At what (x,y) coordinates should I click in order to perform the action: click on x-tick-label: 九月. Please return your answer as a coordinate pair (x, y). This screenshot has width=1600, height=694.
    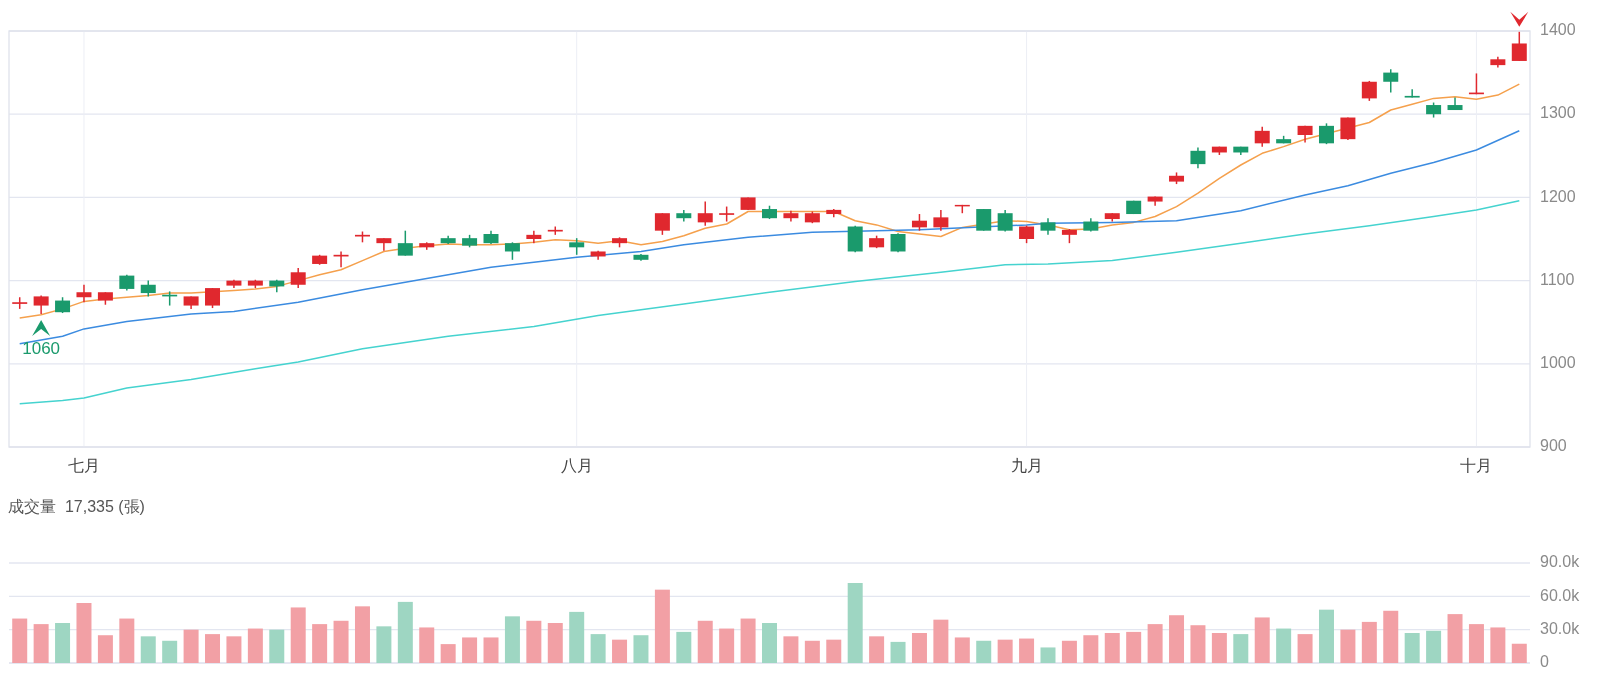
    Looking at the image, I should click on (1026, 465).